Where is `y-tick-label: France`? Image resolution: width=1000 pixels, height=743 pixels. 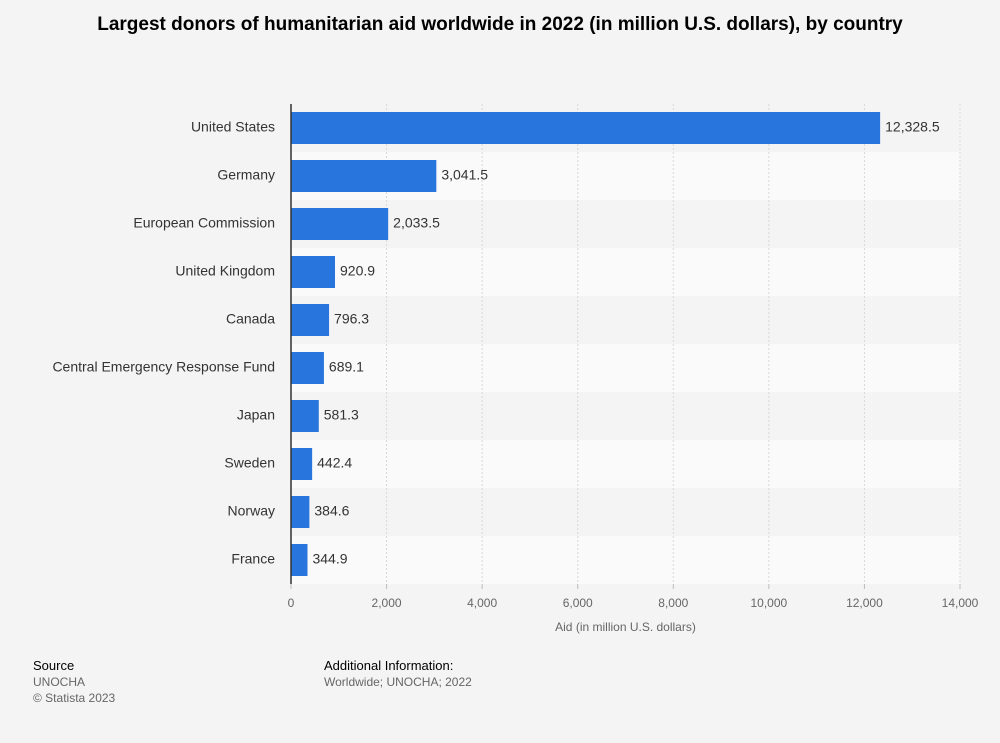
y-tick-label: France is located at coordinates (253, 559).